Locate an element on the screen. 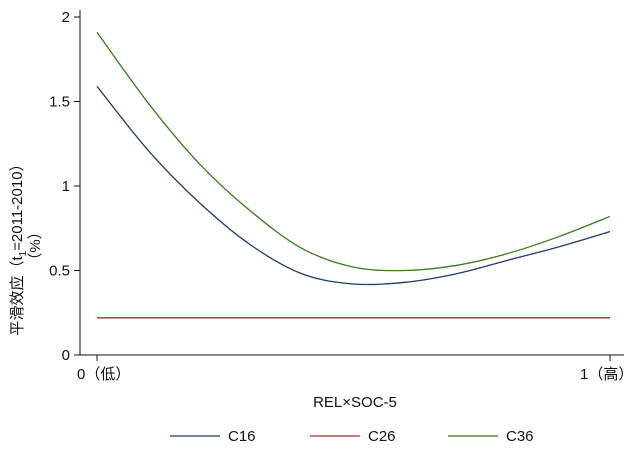  legend-label-c16: C16 is located at coordinates (242, 436).